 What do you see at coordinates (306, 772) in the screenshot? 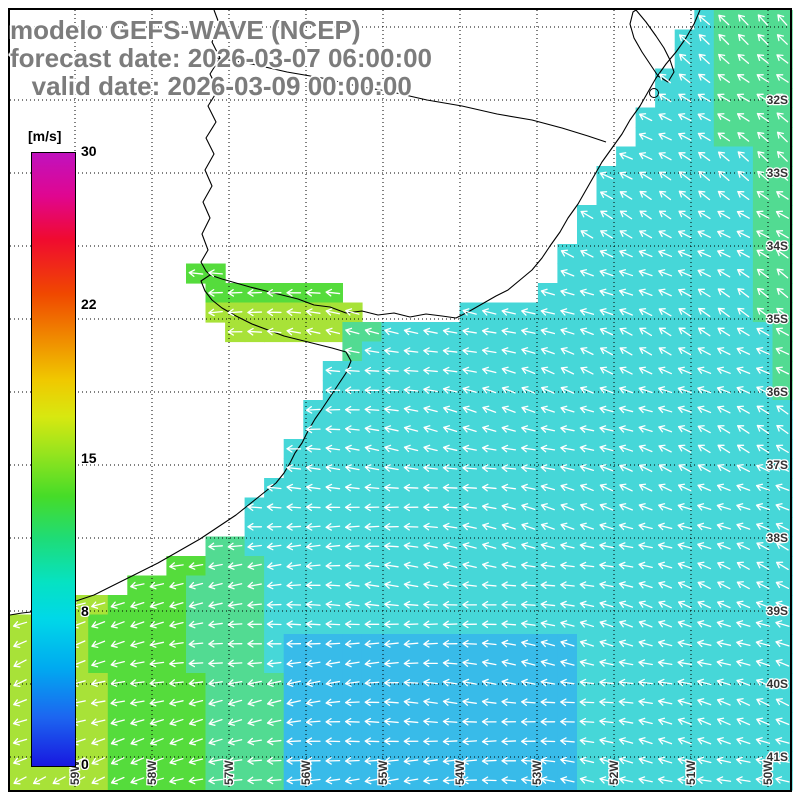
I see `lon-label: 56W` at bounding box center [306, 772].